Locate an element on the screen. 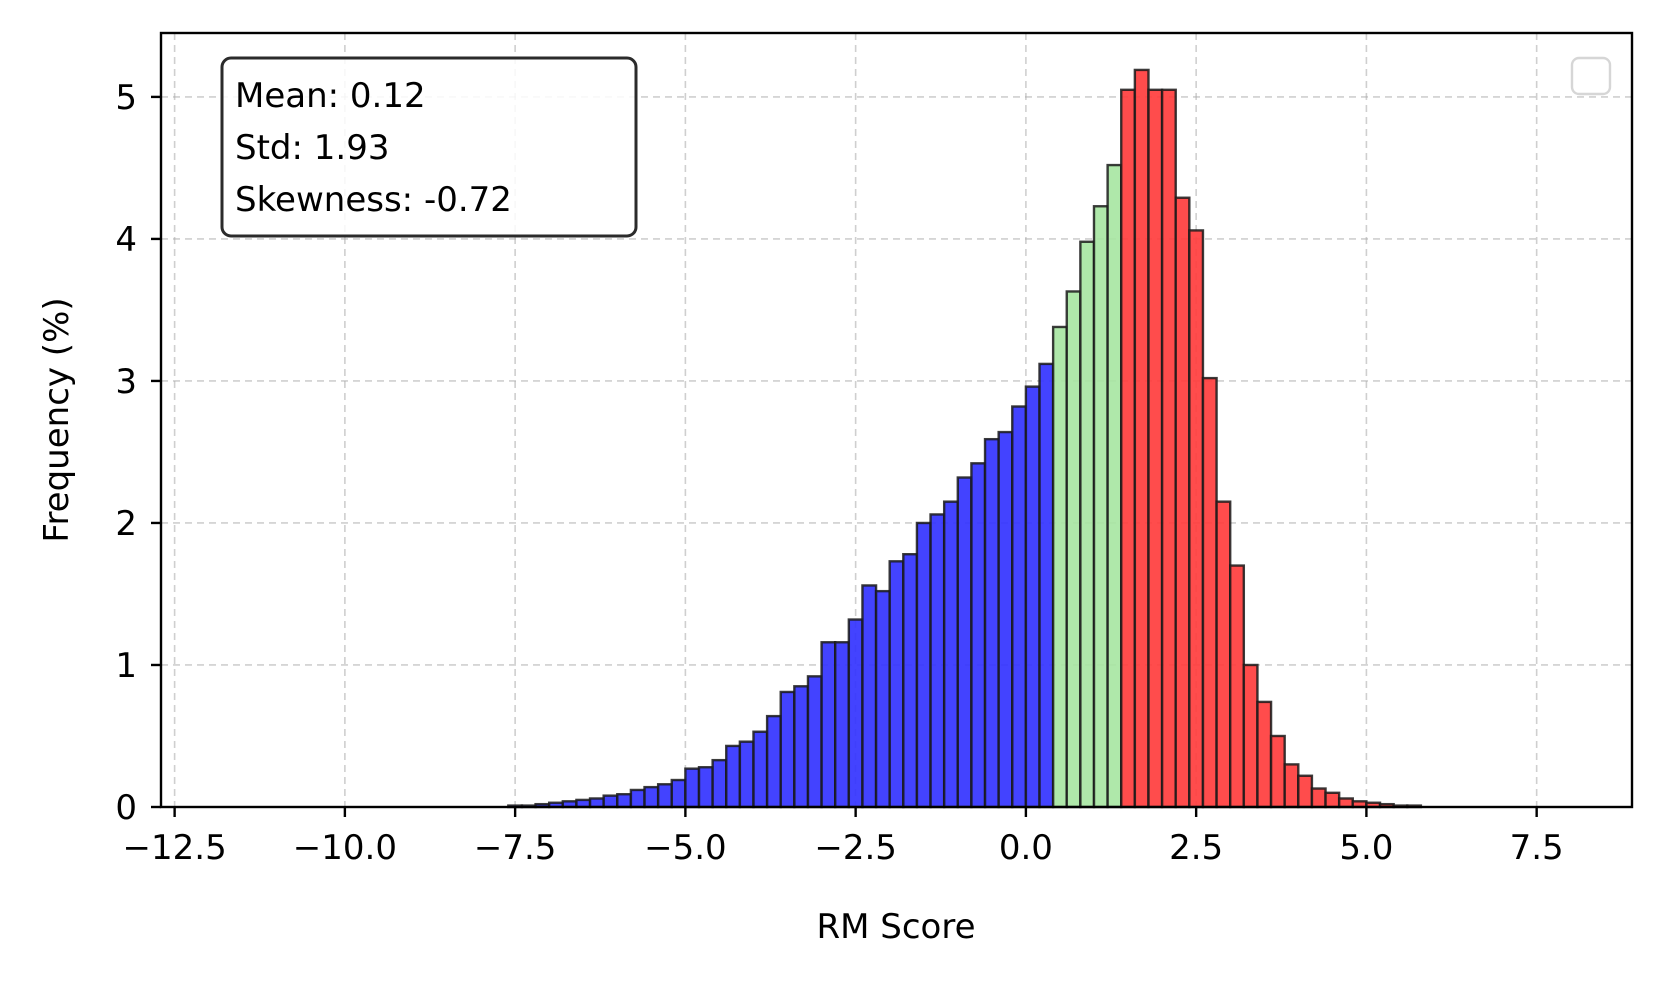 The height and width of the screenshot is (981, 1662). stats-mean-text: Mean: 0.12 is located at coordinates (330, 96).